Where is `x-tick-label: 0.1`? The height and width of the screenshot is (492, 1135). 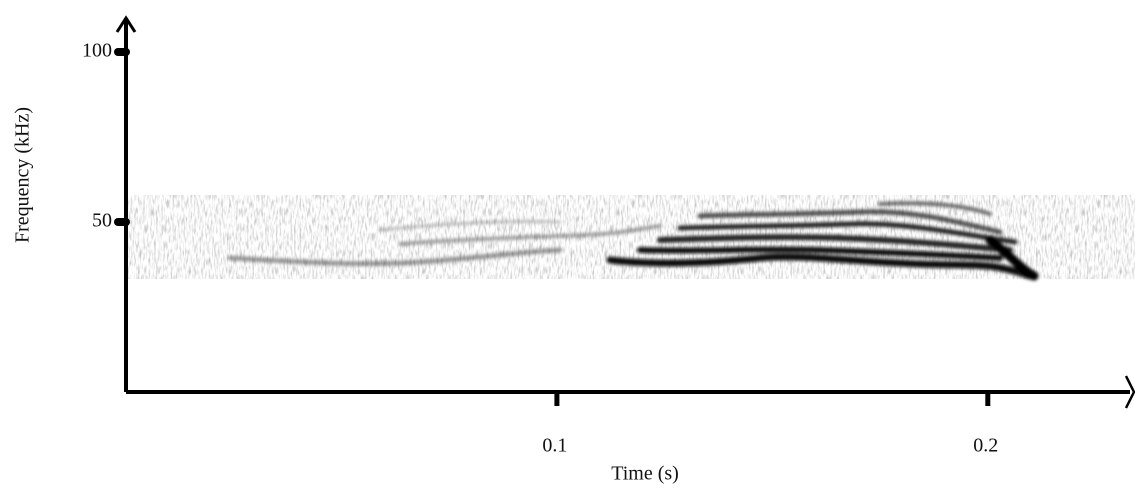 x-tick-label: 0.1 is located at coordinates (554, 446).